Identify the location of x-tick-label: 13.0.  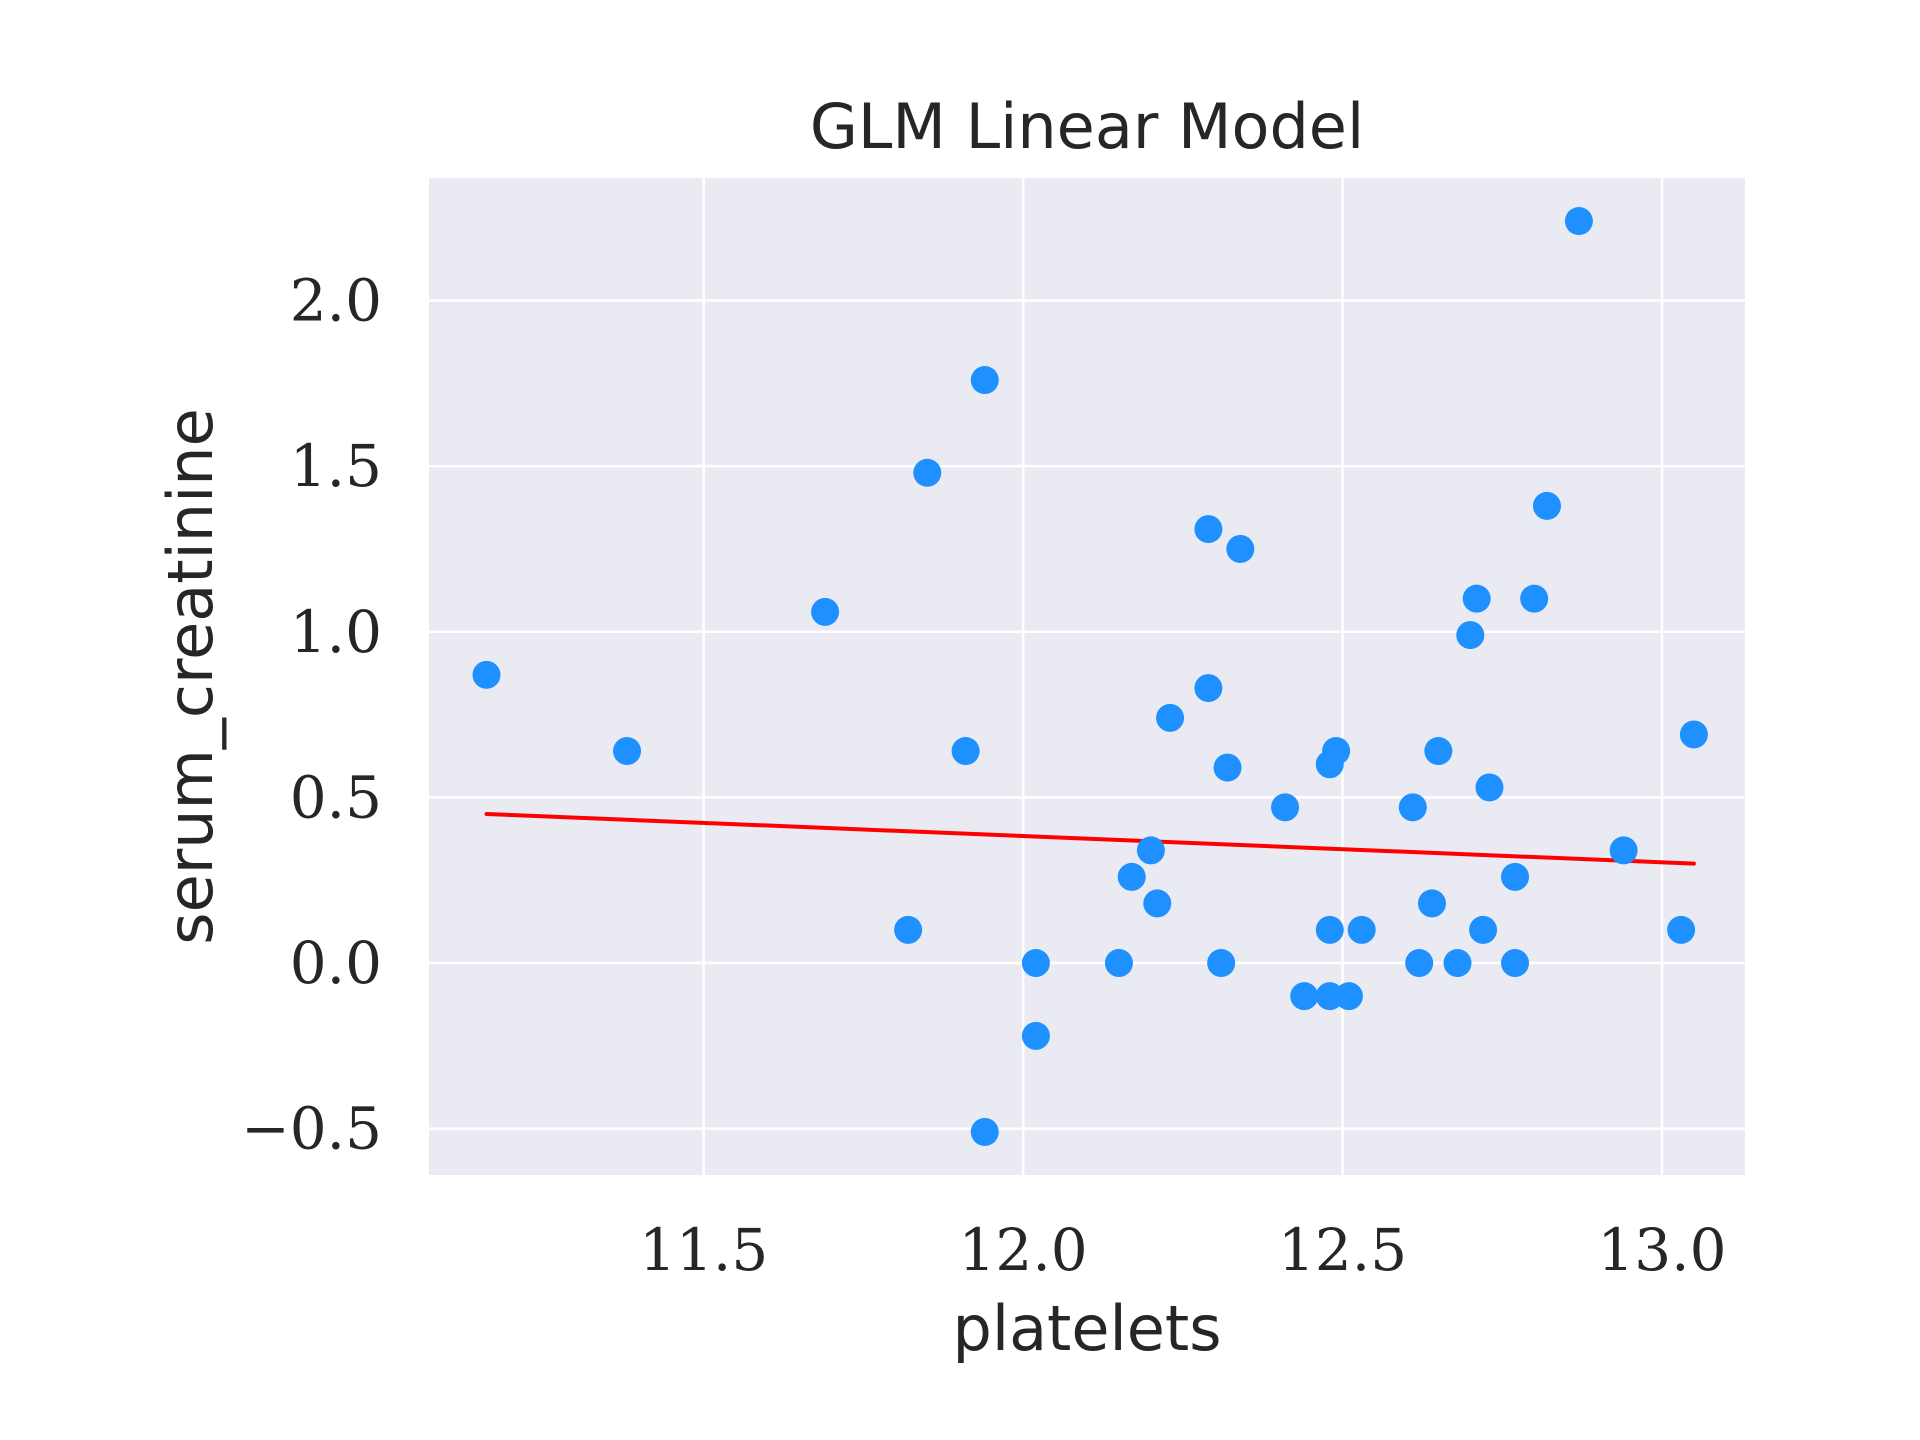
(1661, 1250).